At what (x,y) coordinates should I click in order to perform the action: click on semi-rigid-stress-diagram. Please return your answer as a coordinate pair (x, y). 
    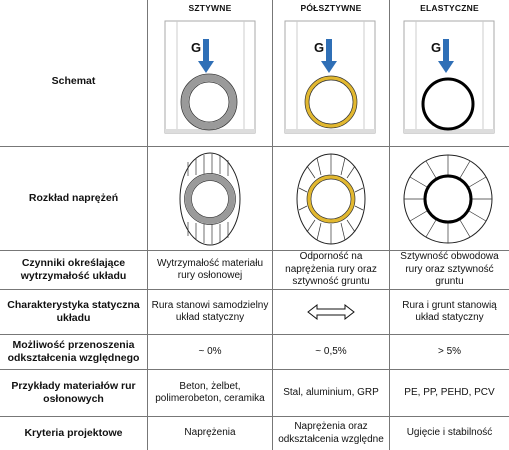
    Looking at the image, I should click on (331, 199).